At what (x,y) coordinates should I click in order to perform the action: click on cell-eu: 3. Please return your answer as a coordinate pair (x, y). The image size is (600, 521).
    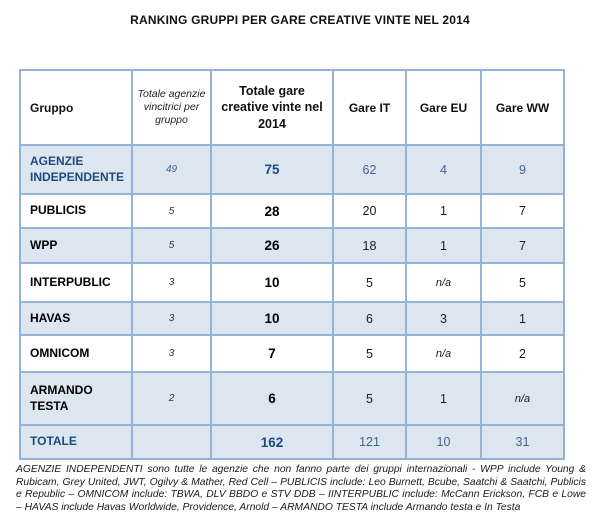
    Looking at the image, I should click on (443, 318).